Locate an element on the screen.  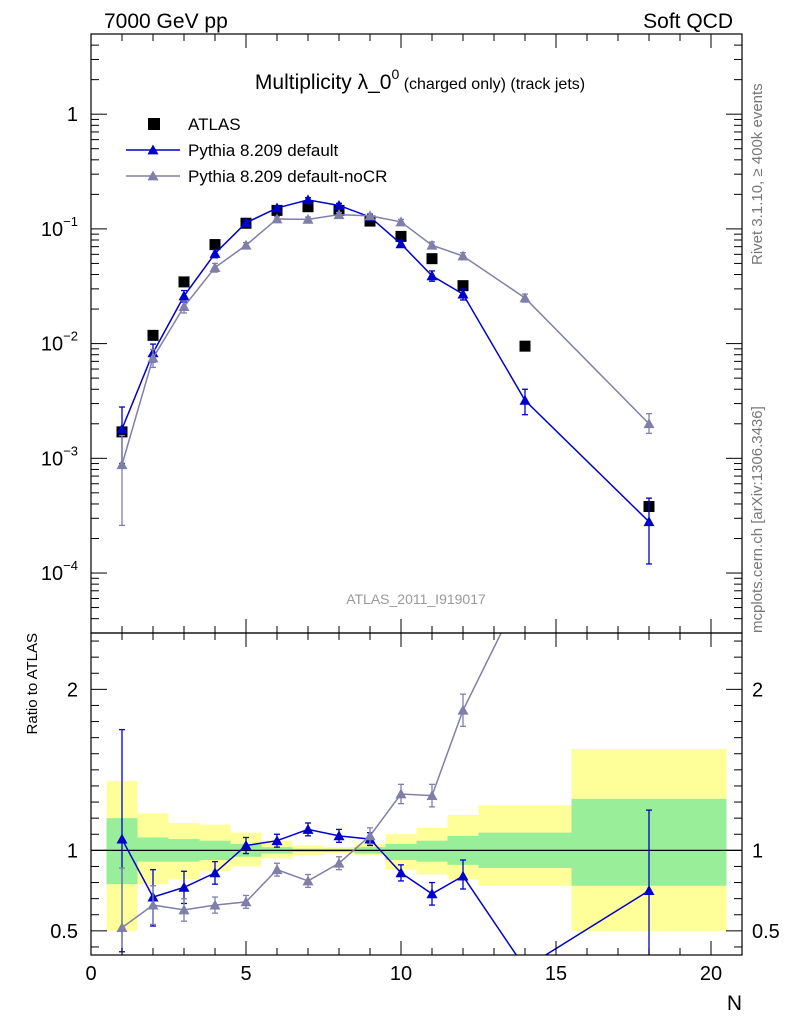
y-tick-label: 2 is located at coordinates (72, 690).